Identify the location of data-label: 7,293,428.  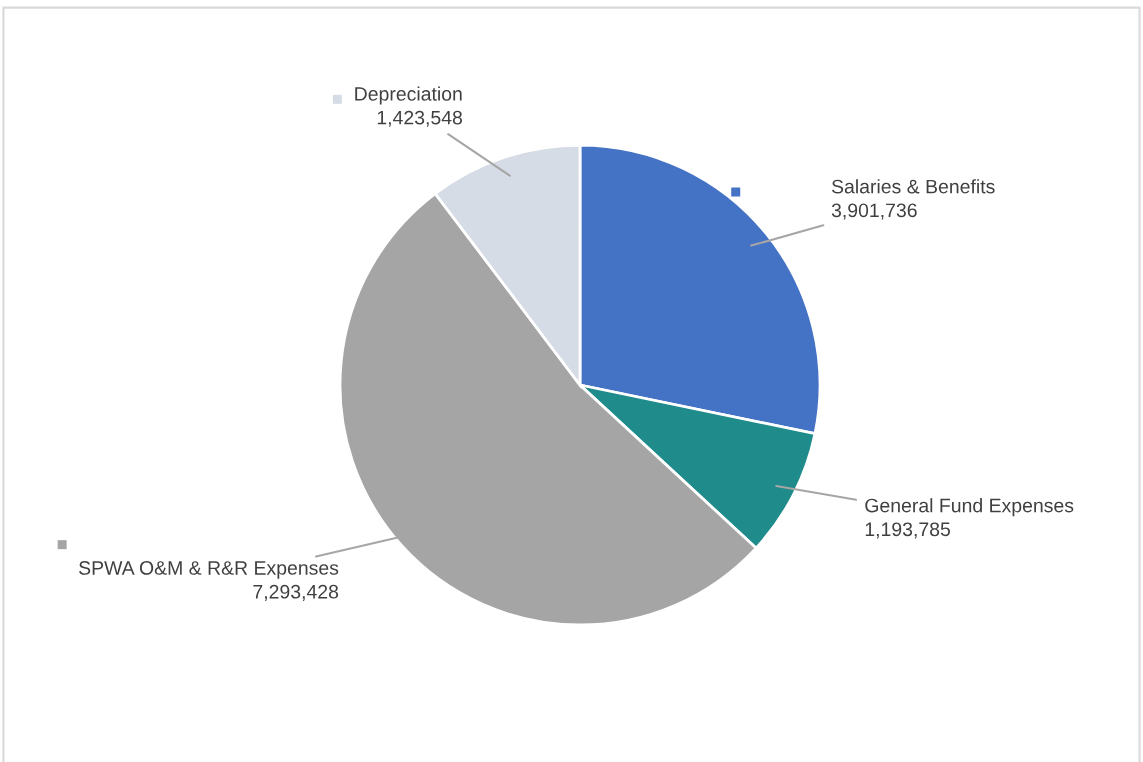
(296, 592).